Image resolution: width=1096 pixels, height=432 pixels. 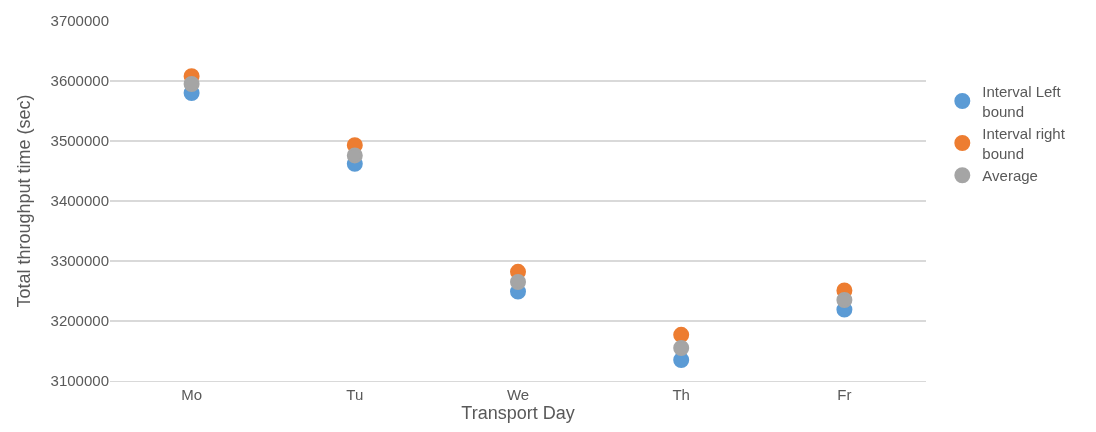 What do you see at coordinates (79, 141) in the screenshot?
I see `y-tick-label: 3500000` at bounding box center [79, 141].